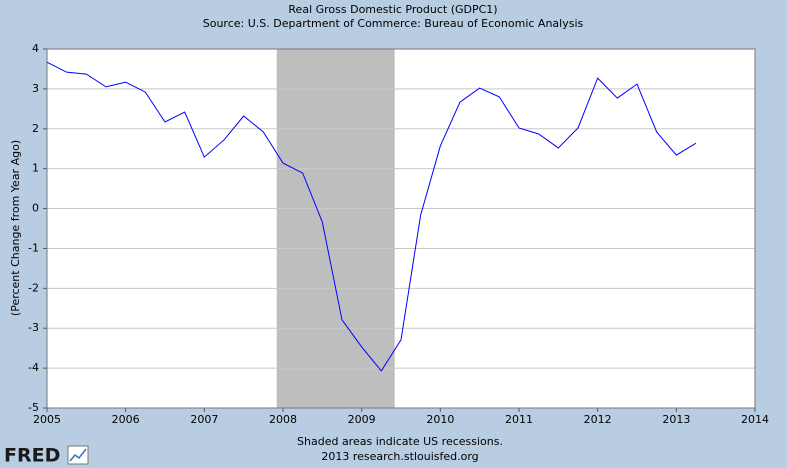  I want to click on x-tick-label: 2014, so click(755, 419).